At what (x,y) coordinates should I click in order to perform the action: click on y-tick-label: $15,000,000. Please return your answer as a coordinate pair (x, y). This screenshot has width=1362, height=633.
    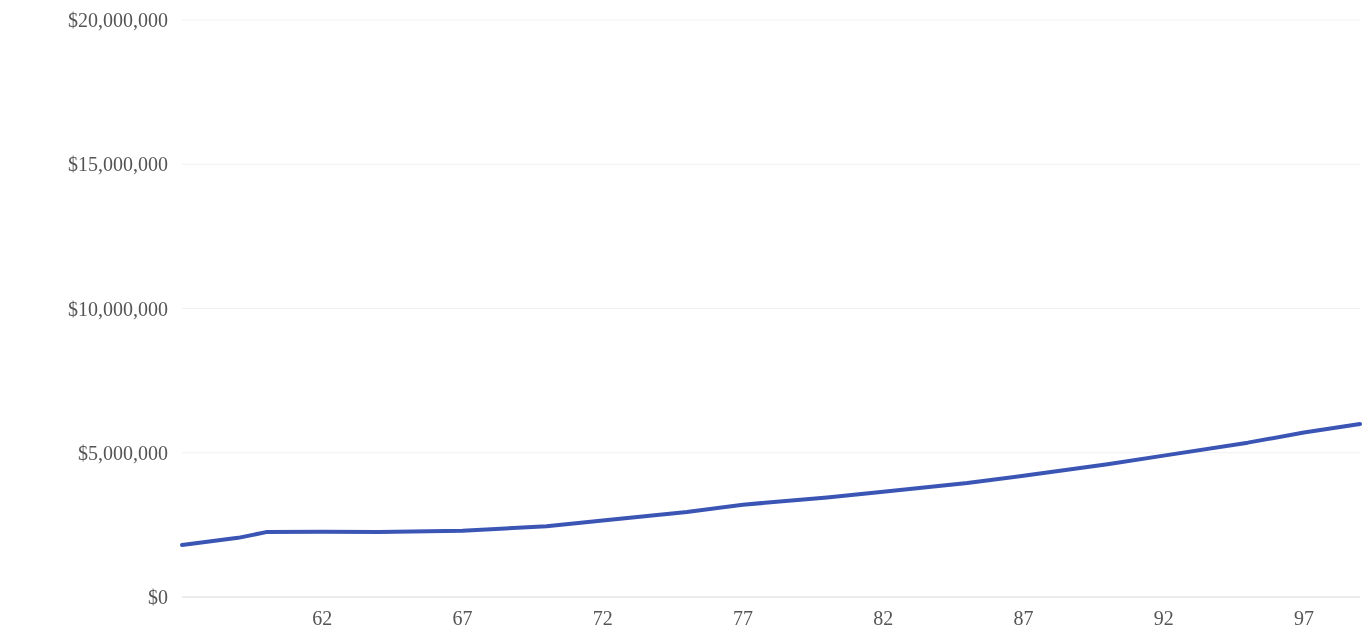
    Looking at the image, I should click on (118, 164).